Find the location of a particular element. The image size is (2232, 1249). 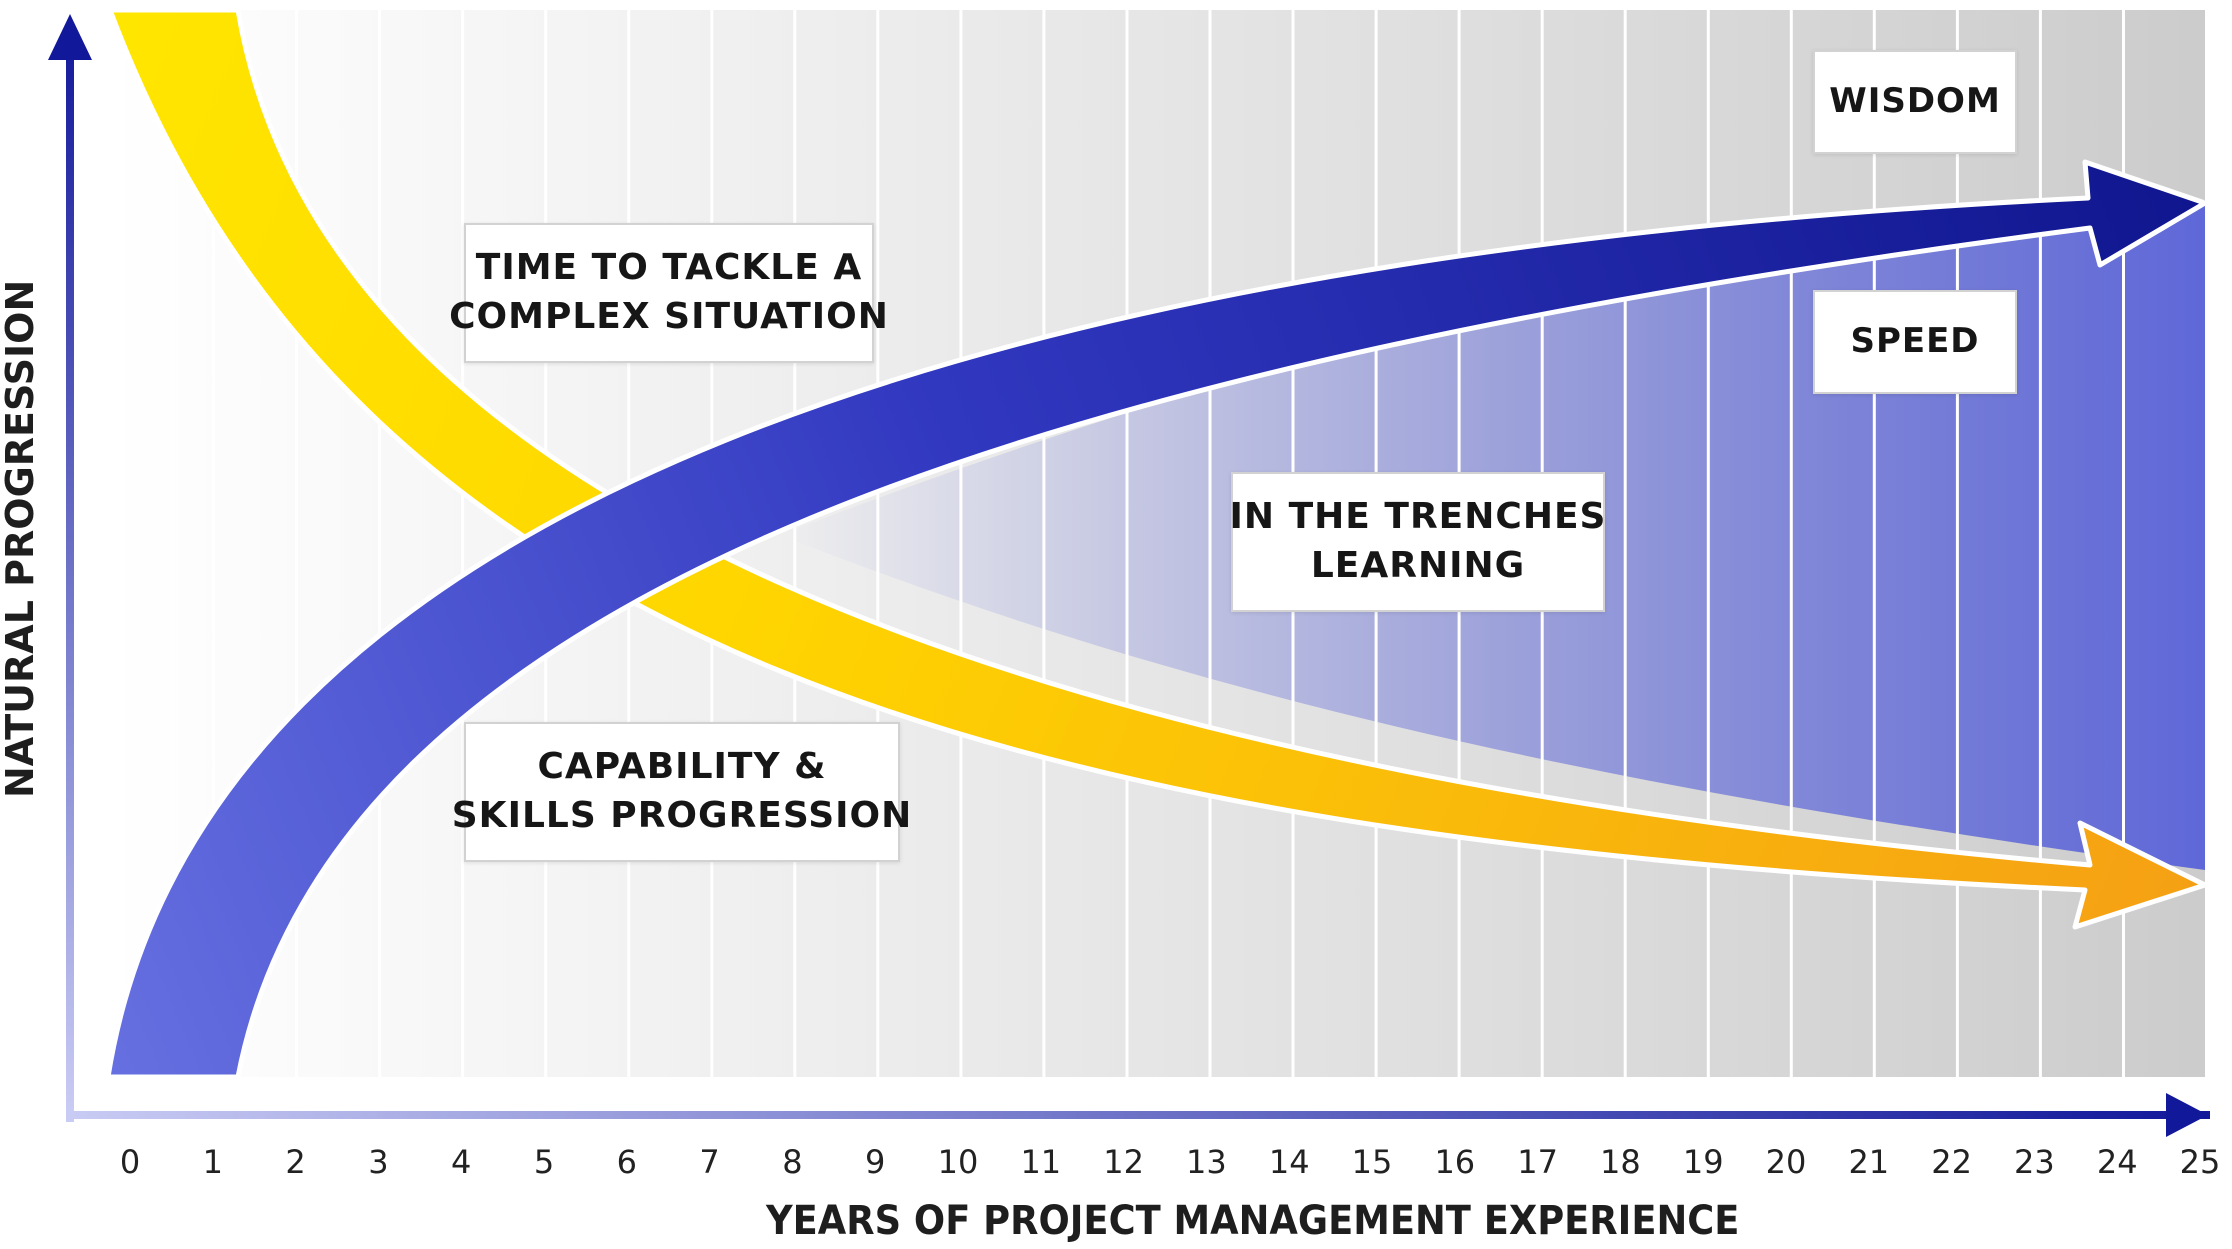

x-tick-17: 17 is located at coordinates (1537, 1162).